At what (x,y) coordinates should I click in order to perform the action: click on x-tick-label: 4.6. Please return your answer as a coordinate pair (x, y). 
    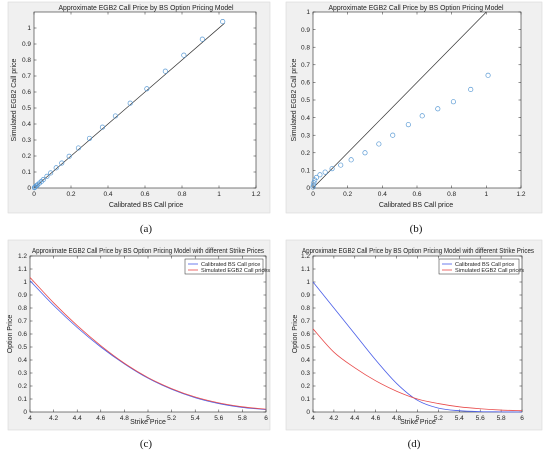
    Looking at the image, I should click on (100, 418).